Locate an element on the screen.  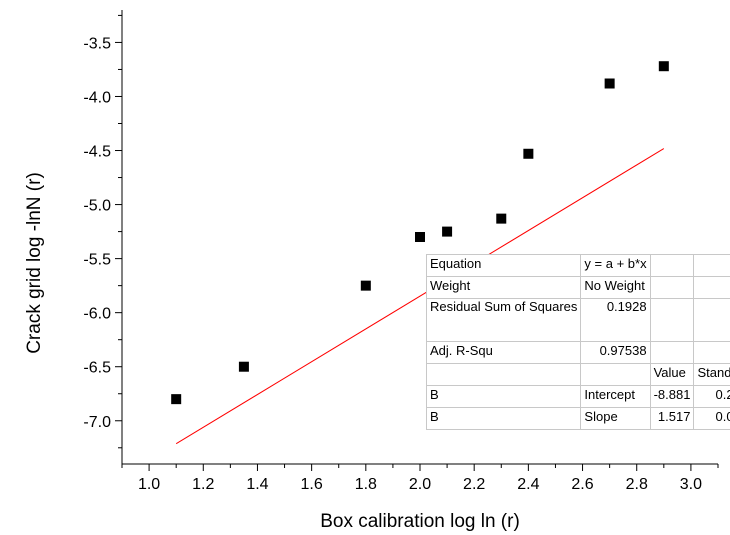
x-tick-label: 2.6 is located at coordinates (582, 484).